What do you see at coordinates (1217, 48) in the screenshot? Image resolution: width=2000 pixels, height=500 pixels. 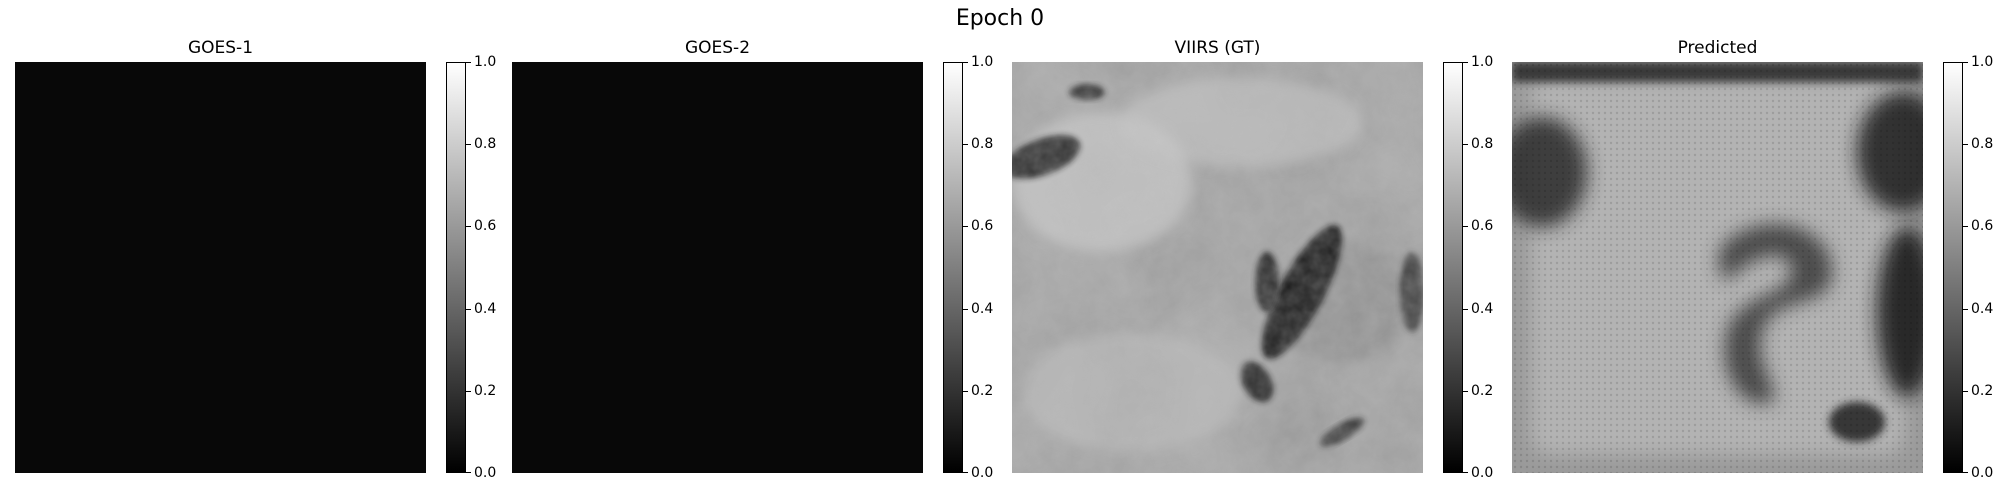 I see `panel-title-viirs: VIIRS (GT)` at bounding box center [1217, 48].